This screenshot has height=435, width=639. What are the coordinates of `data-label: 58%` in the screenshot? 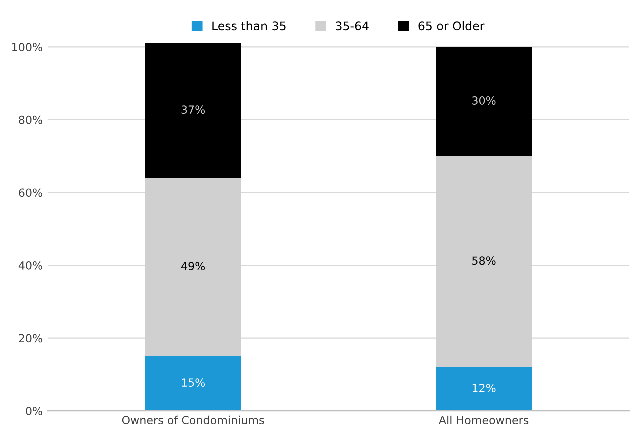 It's located at (484, 261).